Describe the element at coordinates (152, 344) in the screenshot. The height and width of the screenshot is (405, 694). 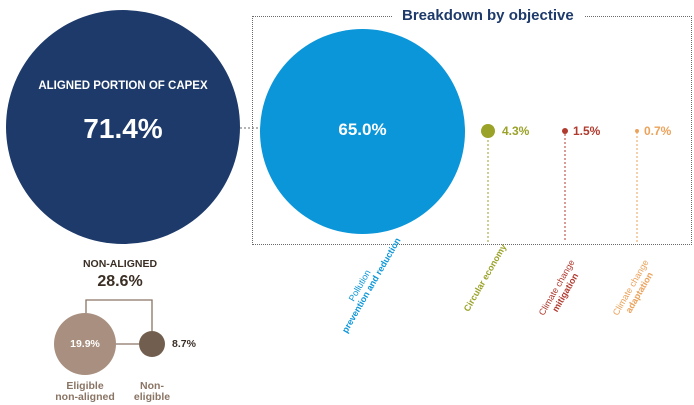
I see `non-eligible-circle` at that location.